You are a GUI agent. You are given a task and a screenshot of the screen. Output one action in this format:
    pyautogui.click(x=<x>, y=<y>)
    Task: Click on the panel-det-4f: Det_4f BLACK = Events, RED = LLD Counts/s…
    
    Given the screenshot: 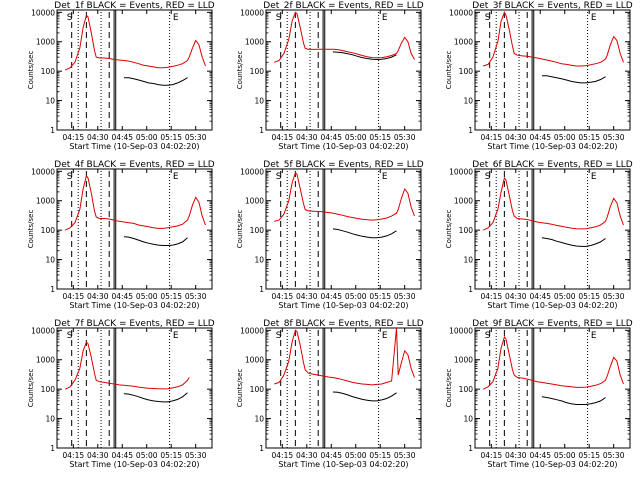 What is the action you would take?
    pyautogui.click(x=121, y=235)
    